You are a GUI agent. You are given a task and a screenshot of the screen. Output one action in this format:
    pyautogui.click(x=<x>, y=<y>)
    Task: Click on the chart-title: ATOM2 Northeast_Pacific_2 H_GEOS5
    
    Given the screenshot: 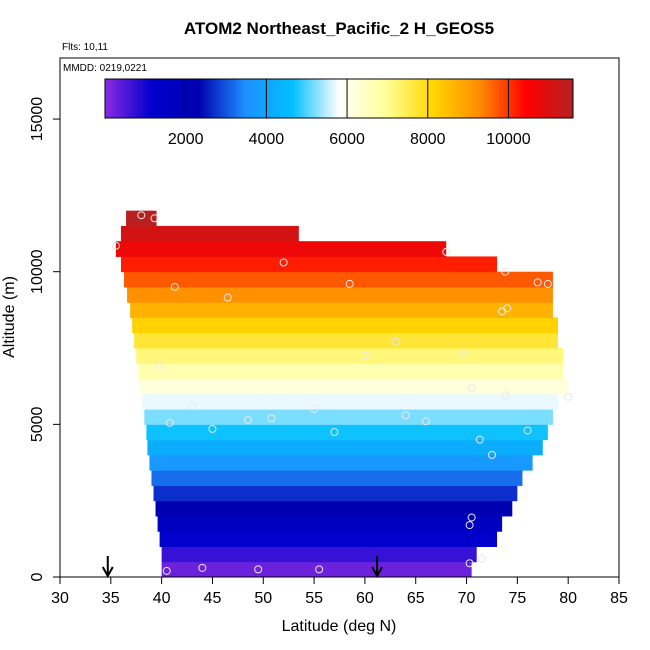 What is the action you would take?
    pyautogui.click(x=339, y=28)
    